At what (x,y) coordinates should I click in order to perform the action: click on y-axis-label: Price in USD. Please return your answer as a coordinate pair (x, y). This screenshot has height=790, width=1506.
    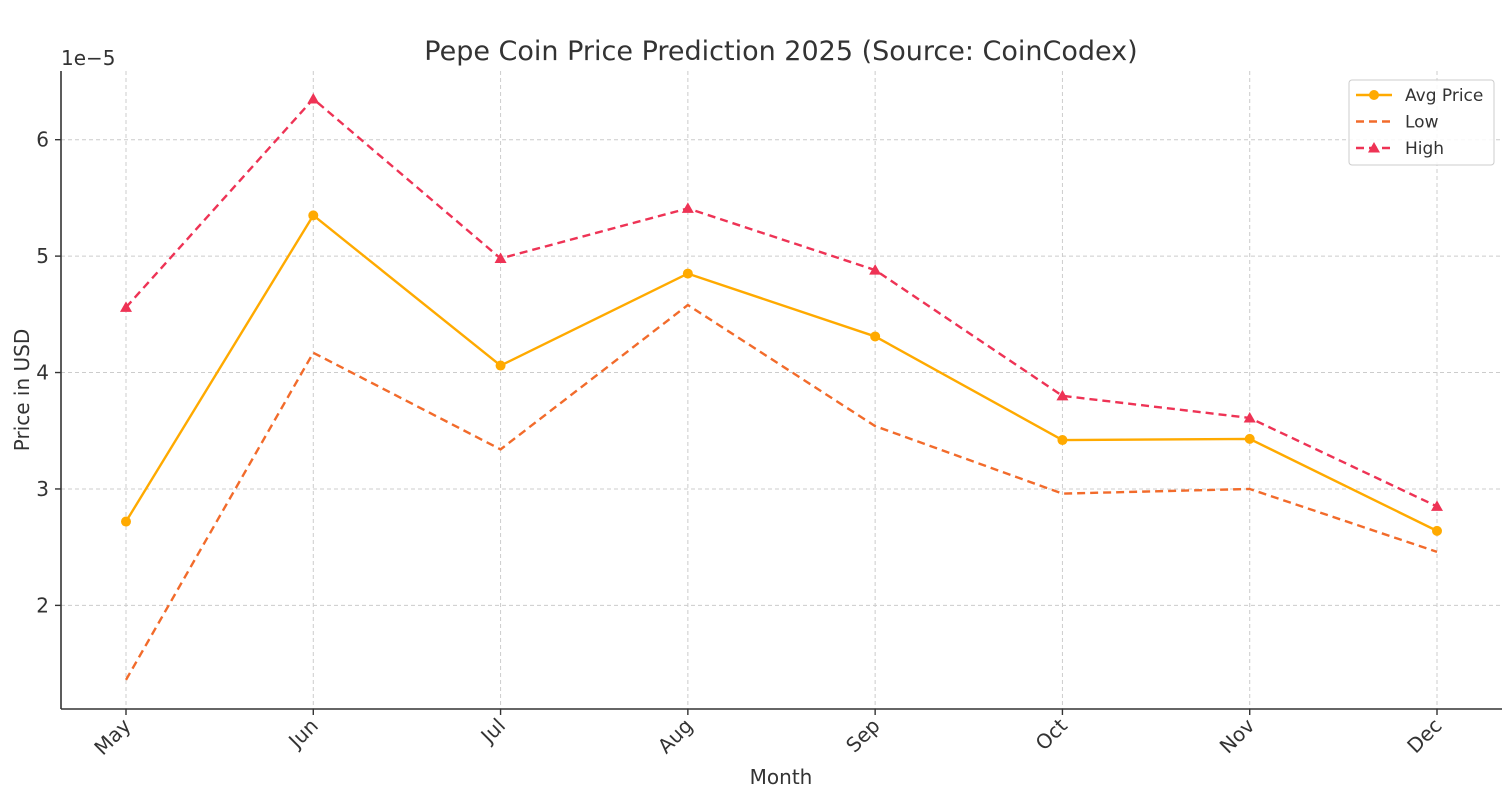
    Looking at the image, I should click on (22, 390).